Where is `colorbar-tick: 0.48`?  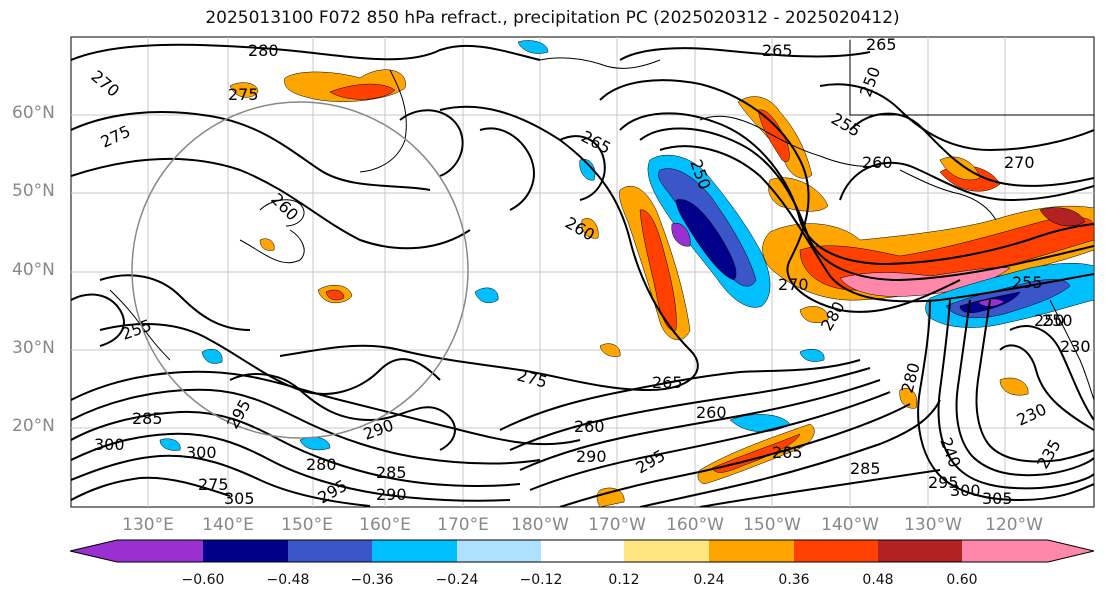 colorbar-tick: 0.48 is located at coordinates (878, 580).